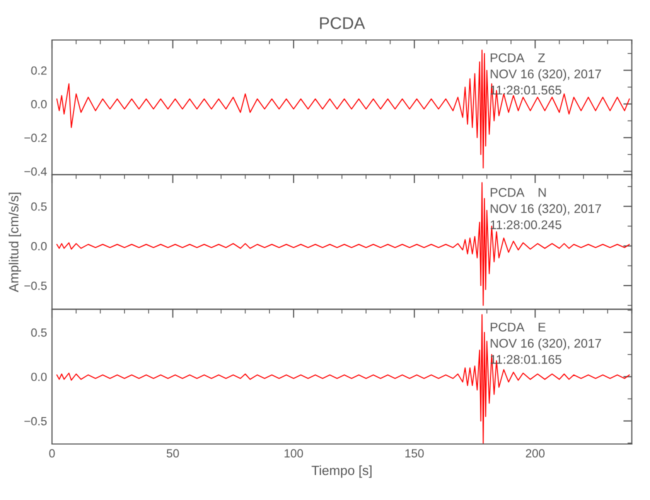 Image resolution: width=650 pixels, height=500 pixels. What do you see at coordinates (518, 327) in the screenshot?
I see `annotation: PCDA E` at bounding box center [518, 327].